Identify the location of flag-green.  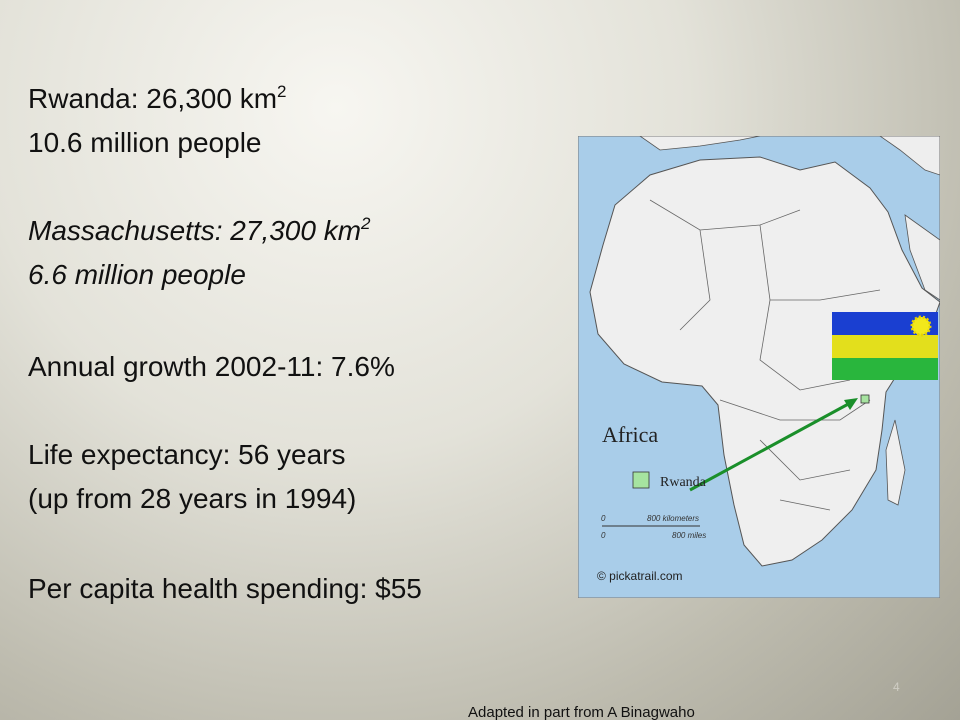
(885, 369).